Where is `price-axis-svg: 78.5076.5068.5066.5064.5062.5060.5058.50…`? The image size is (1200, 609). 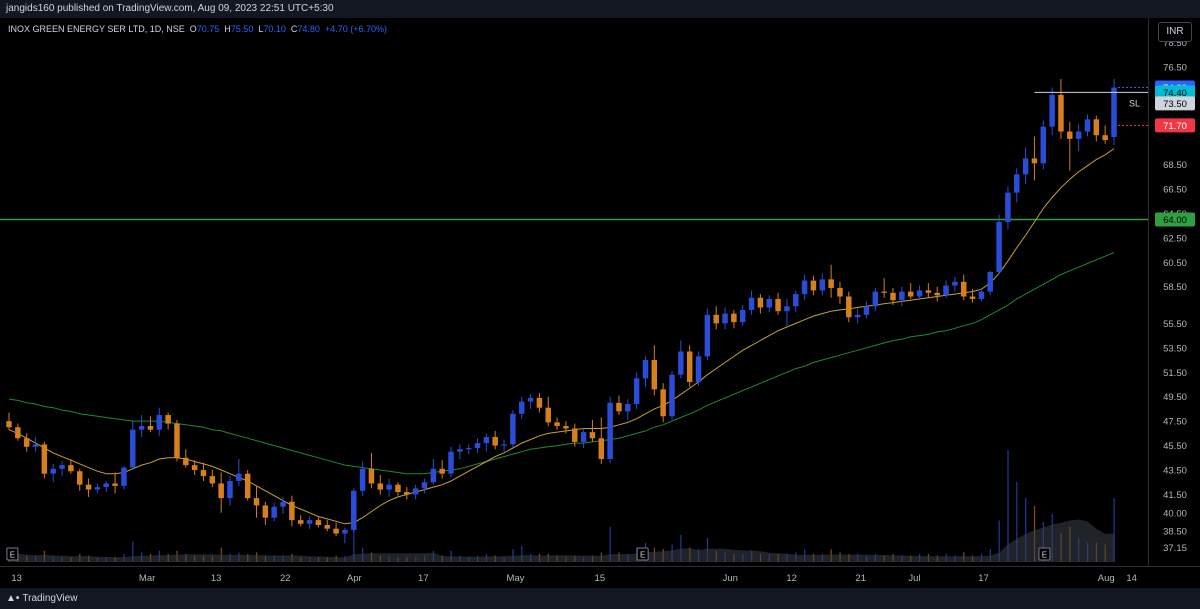
price-axis-svg: 78.5076.5068.5066.5064.5062.5060.5058.50… is located at coordinates (1175, 296).